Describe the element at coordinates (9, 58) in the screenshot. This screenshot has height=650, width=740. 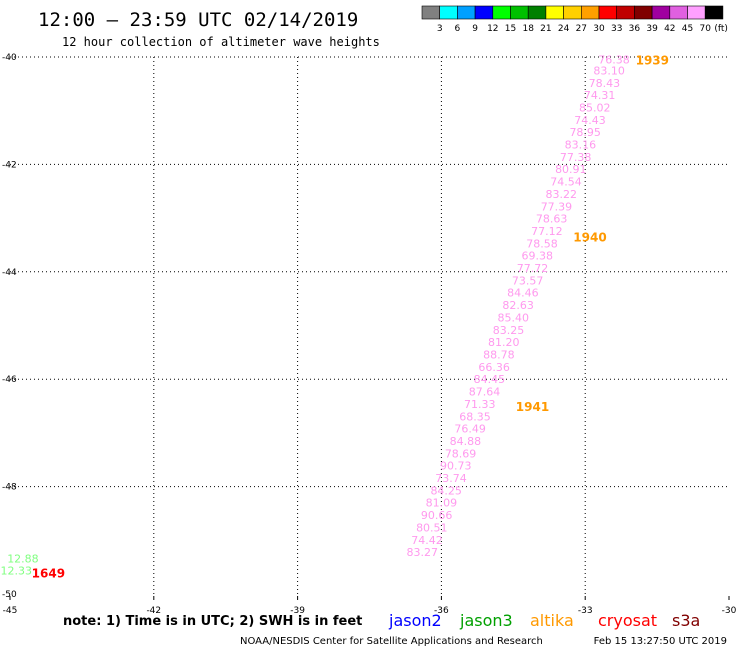
I see `y-tick-label: -40` at that location.